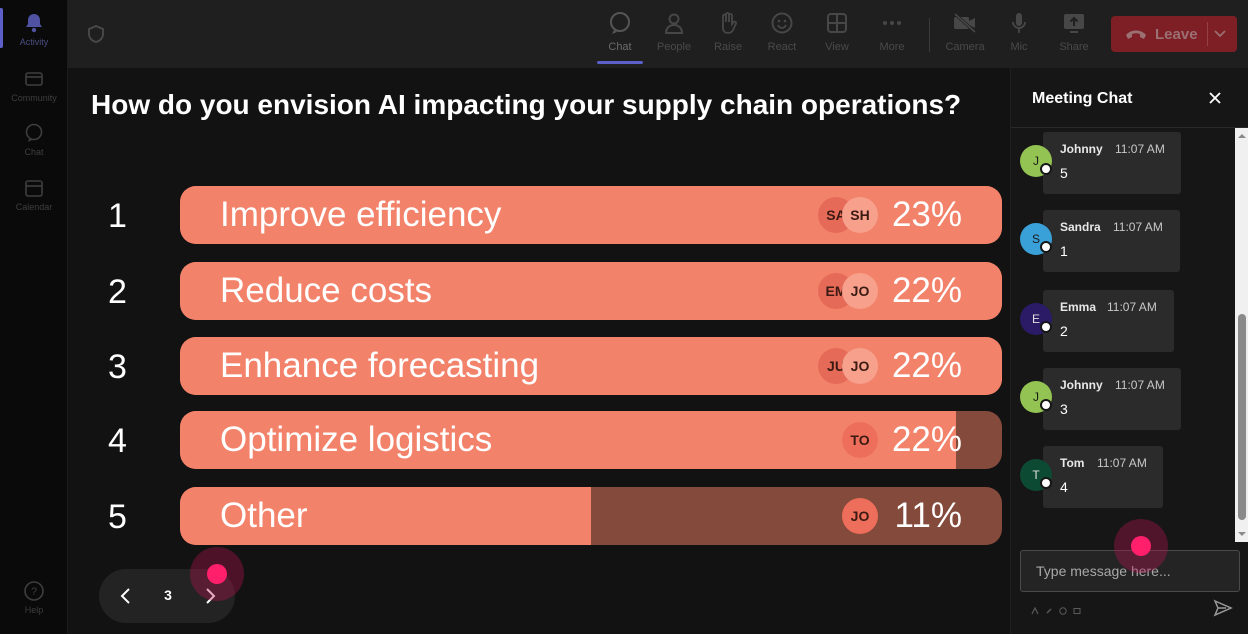 The width and height of the screenshot is (1248, 634). What do you see at coordinates (34, 599) in the screenshot?
I see `rail-item-help: ? Help` at bounding box center [34, 599].